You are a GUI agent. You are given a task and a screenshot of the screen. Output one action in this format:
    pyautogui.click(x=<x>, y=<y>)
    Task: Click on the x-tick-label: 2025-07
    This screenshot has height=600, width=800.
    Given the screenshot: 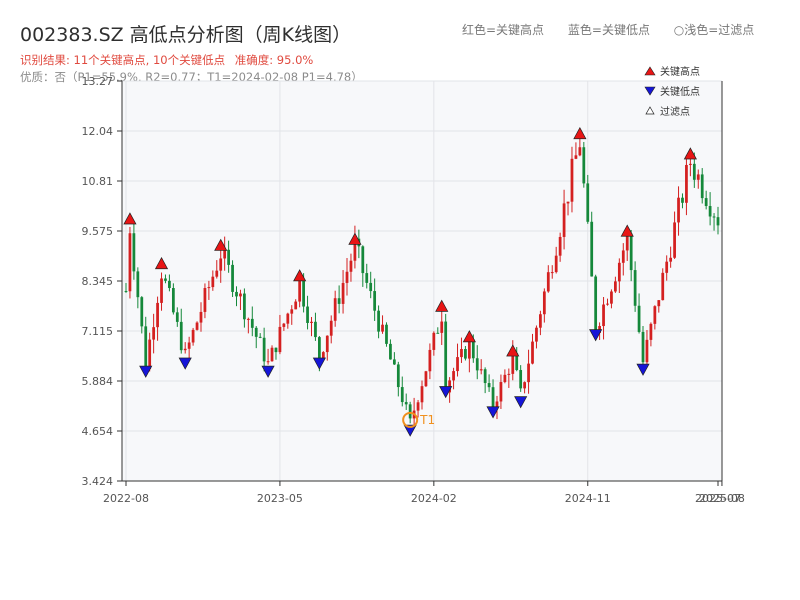 What is the action you would take?
    pyautogui.click(x=718, y=498)
    